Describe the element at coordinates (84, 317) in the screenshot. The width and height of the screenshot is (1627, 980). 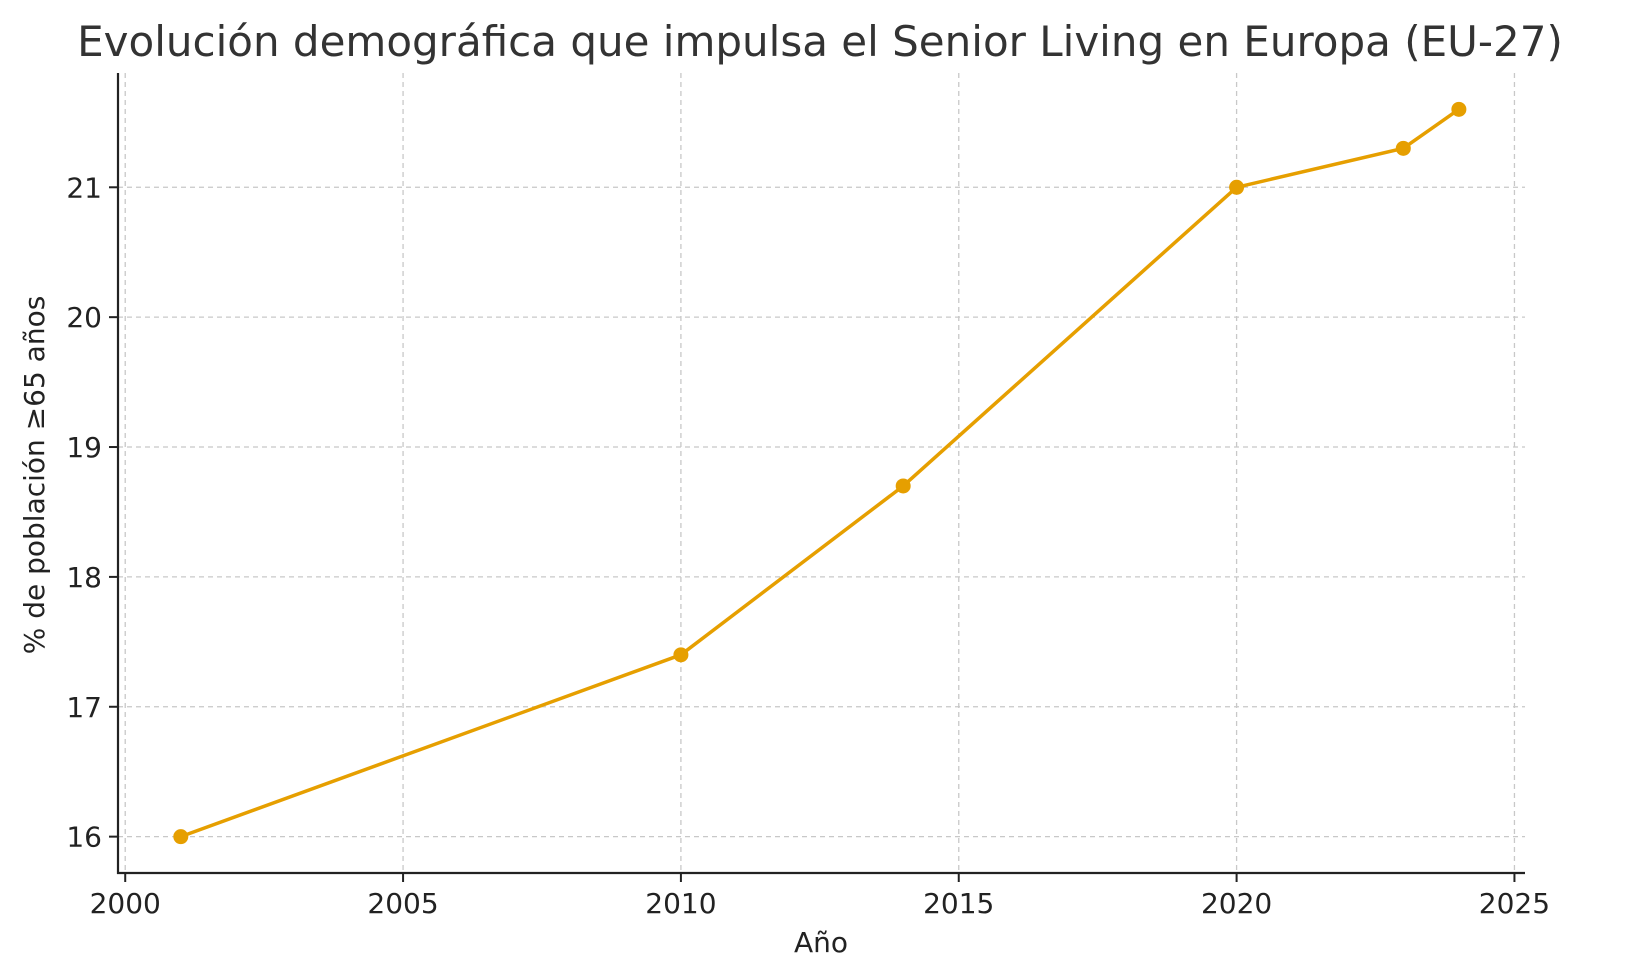
I see `y-tick-label: 20` at that location.